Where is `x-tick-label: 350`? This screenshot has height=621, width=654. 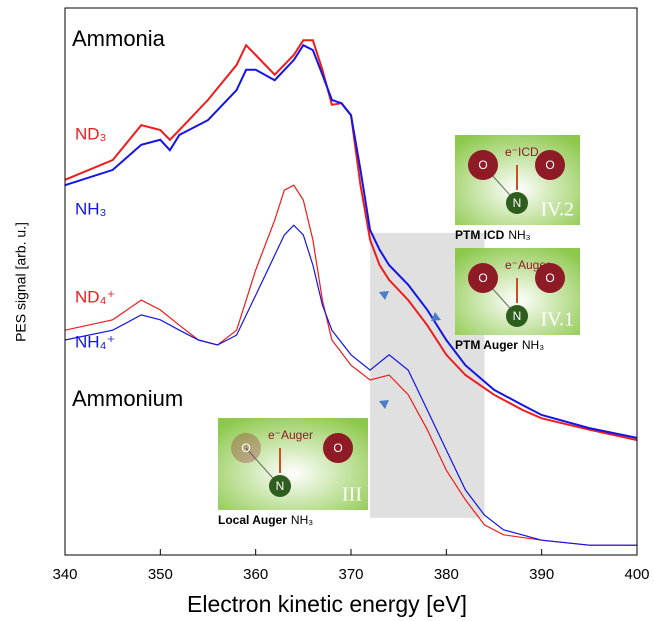 x-tick-label: 350 is located at coordinates (160, 574).